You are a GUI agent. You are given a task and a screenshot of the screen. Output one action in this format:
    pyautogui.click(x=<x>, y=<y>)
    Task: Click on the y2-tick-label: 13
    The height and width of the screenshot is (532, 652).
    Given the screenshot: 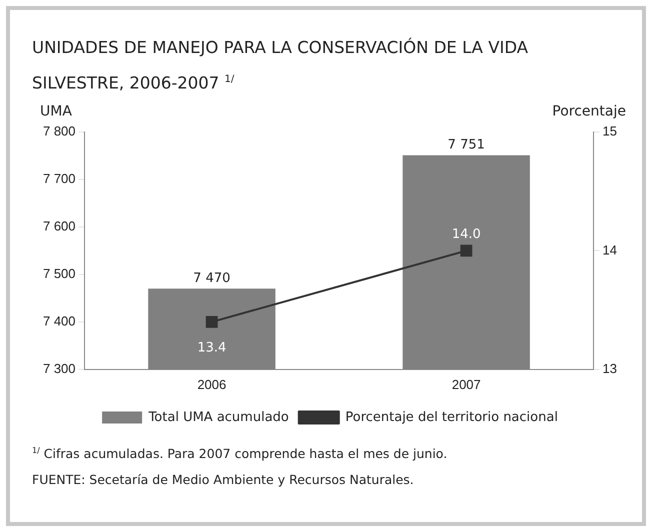 What is the action you would take?
    pyautogui.click(x=610, y=368)
    